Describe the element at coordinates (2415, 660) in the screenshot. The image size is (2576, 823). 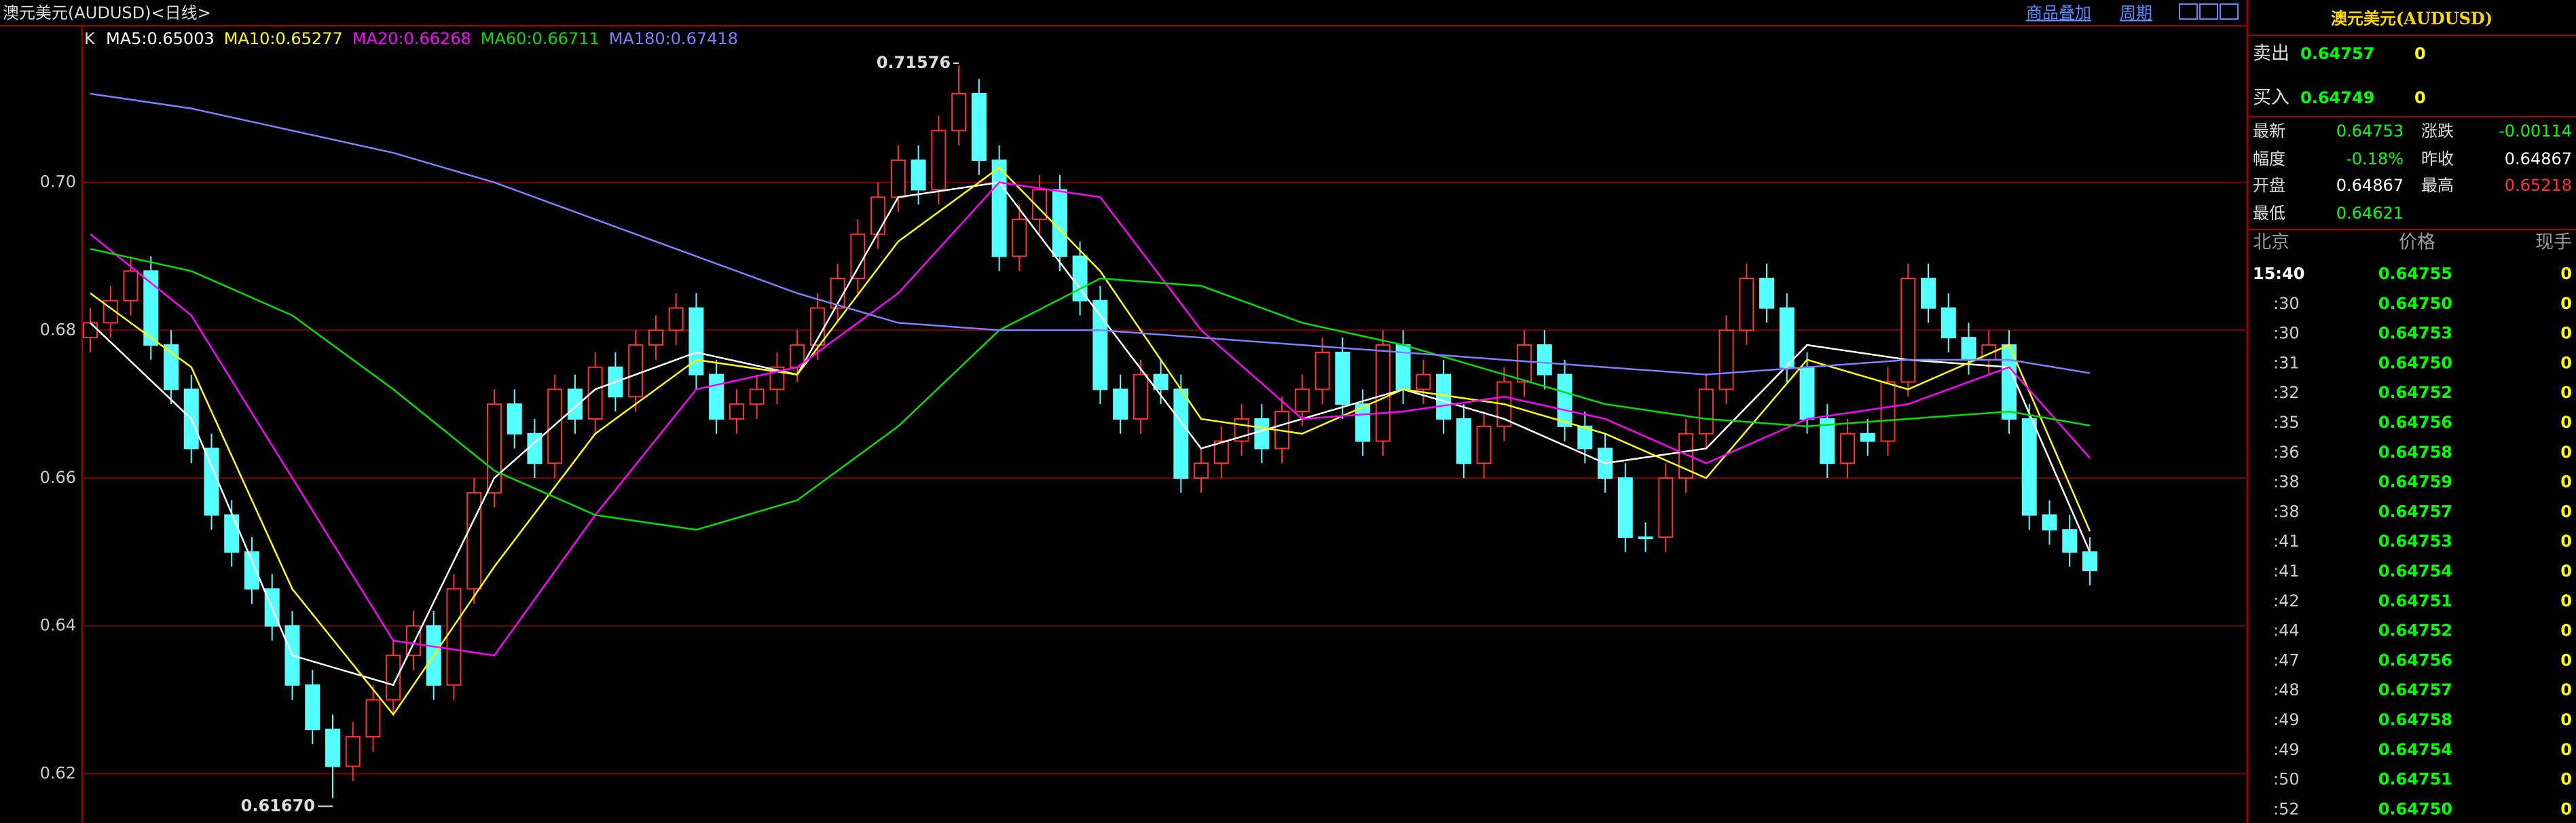
I see `tick-price: 0.64756` at that location.